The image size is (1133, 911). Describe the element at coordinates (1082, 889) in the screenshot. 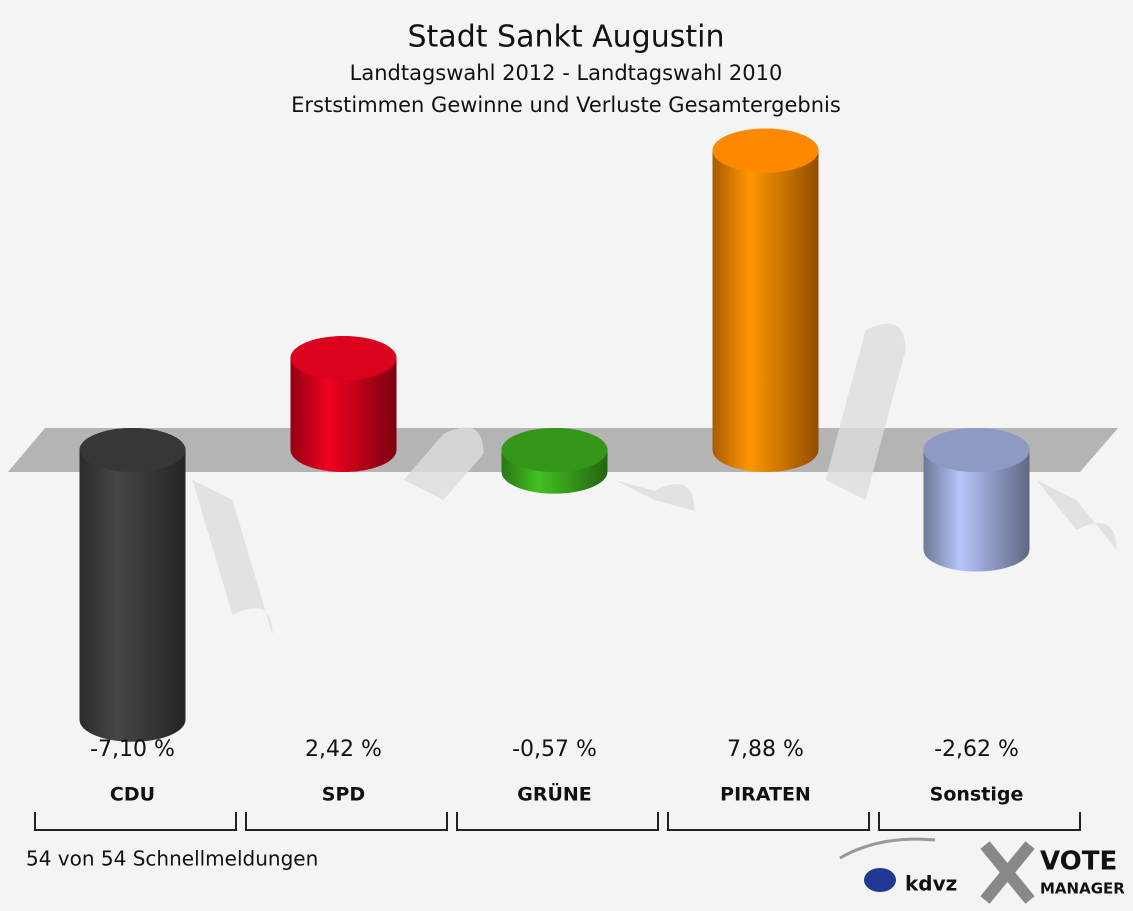

I see `logo-text: MANAGER` at that location.